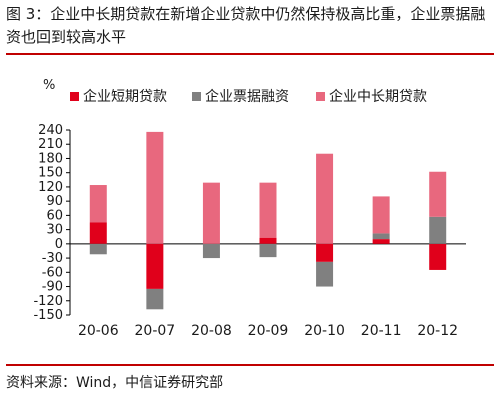 This screenshot has height=405, width=500. I want to click on x-tick-label: 20-09, so click(268, 331).